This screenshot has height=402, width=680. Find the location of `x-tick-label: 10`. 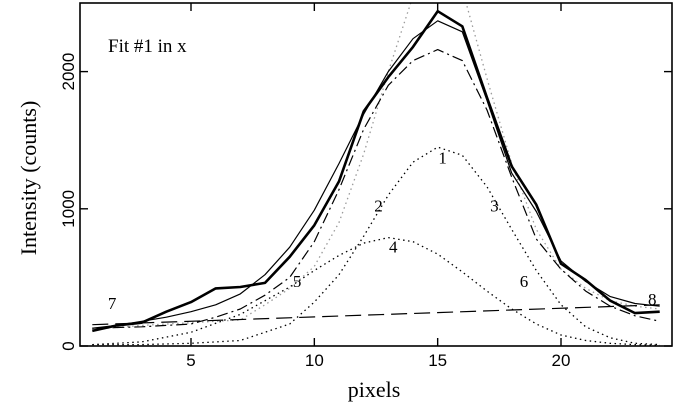

x-tick-label: 10 is located at coordinates (314, 360).